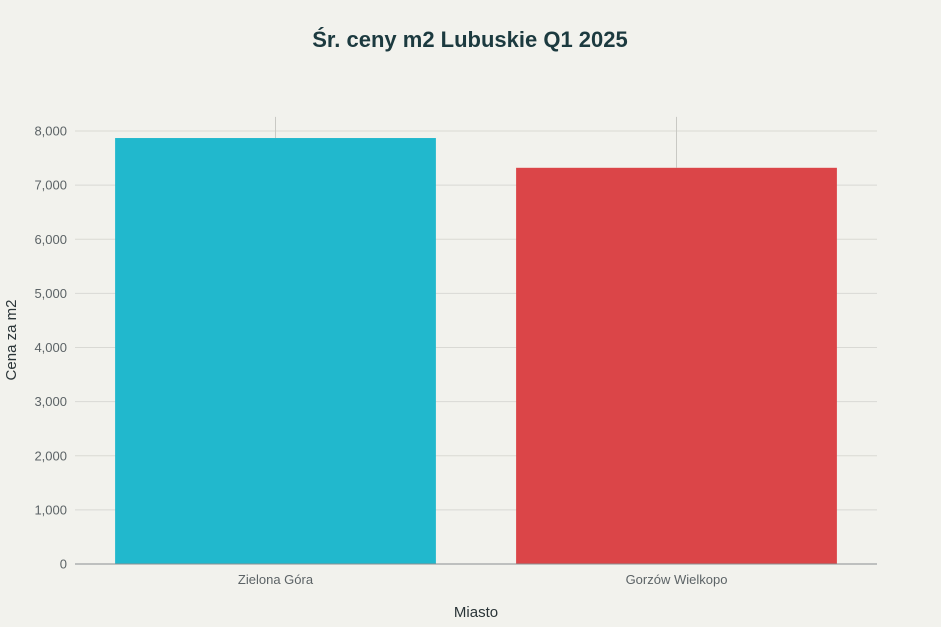  I want to click on x-tick-label: Zielona Góra, so click(276, 579).